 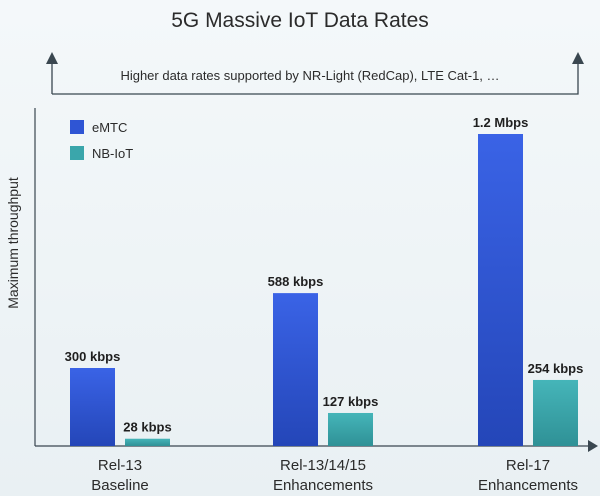 What do you see at coordinates (351, 401) in the screenshot?
I see `value-label-nbiot-2: 127 kbps` at bounding box center [351, 401].